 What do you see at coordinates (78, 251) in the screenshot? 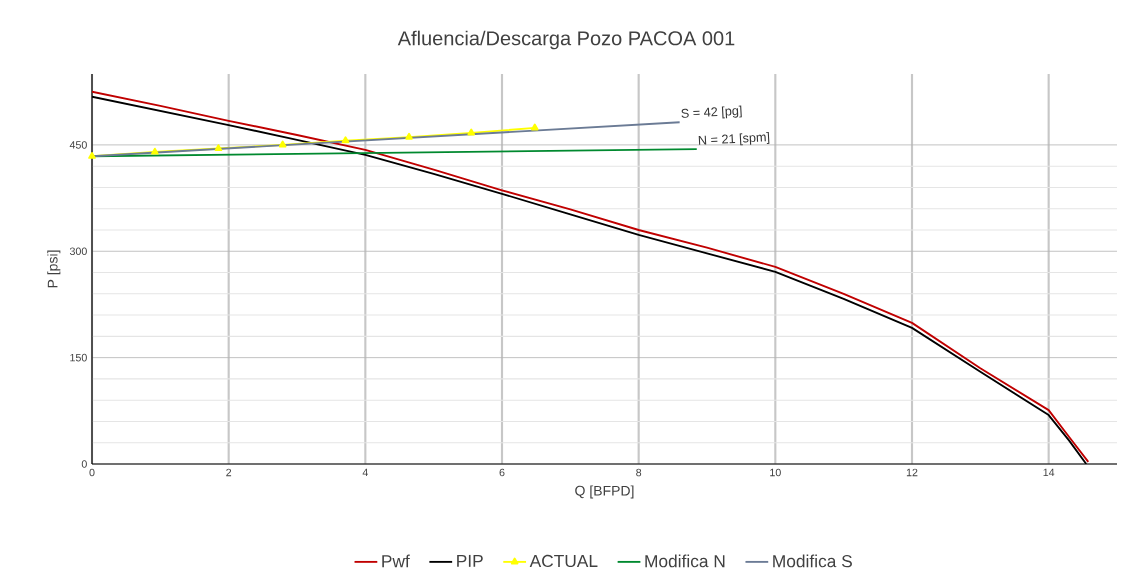
I see `y-tick-label: 300` at bounding box center [78, 251].